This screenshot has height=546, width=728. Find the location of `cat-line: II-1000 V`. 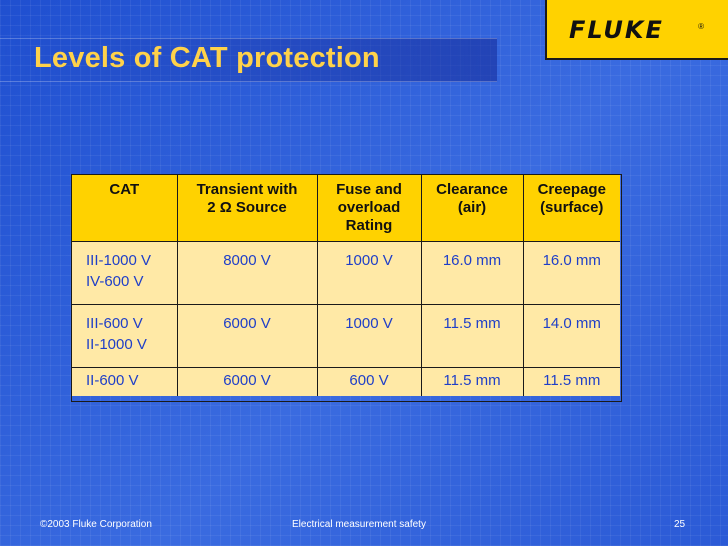

cat-line: II-1000 V is located at coordinates (116, 344).